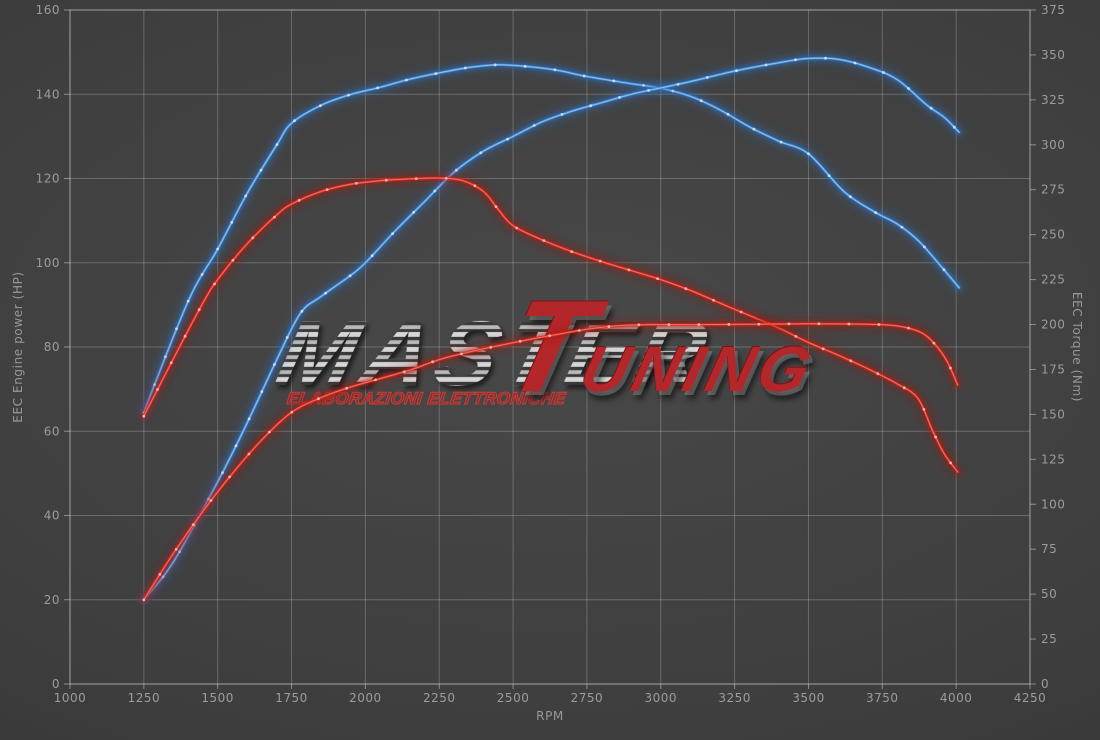 The width and height of the screenshot is (1100, 740). I want to click on y-right-tick-label: 25, so click(1049, 639).